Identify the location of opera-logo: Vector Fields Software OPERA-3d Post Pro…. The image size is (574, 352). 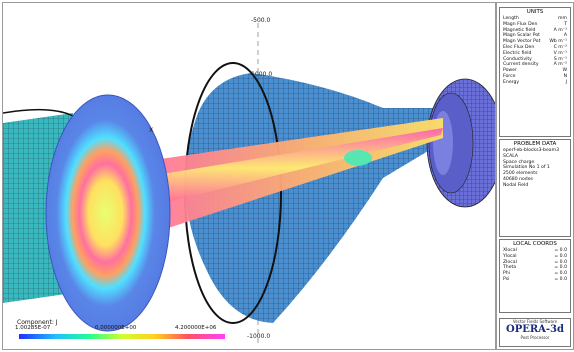
(535, 332).